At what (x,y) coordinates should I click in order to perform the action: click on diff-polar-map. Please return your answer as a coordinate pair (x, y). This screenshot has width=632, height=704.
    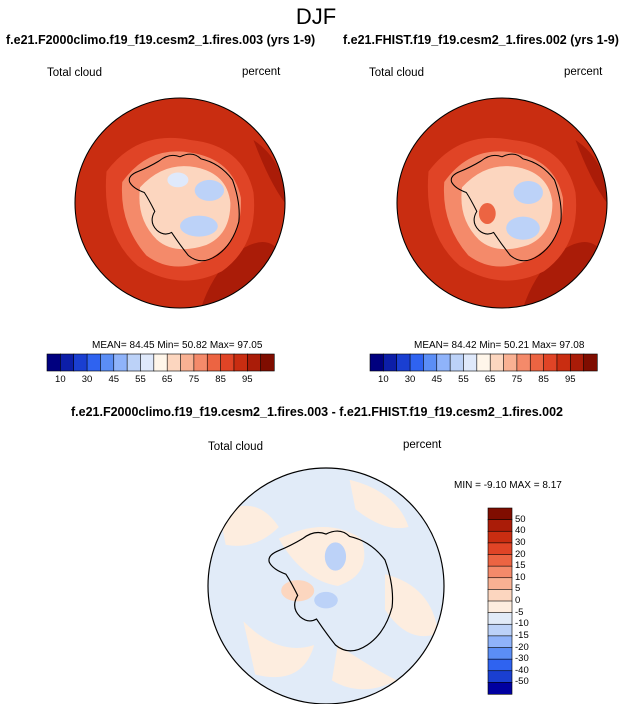
    Looking at the image, I should click on (326, 585).